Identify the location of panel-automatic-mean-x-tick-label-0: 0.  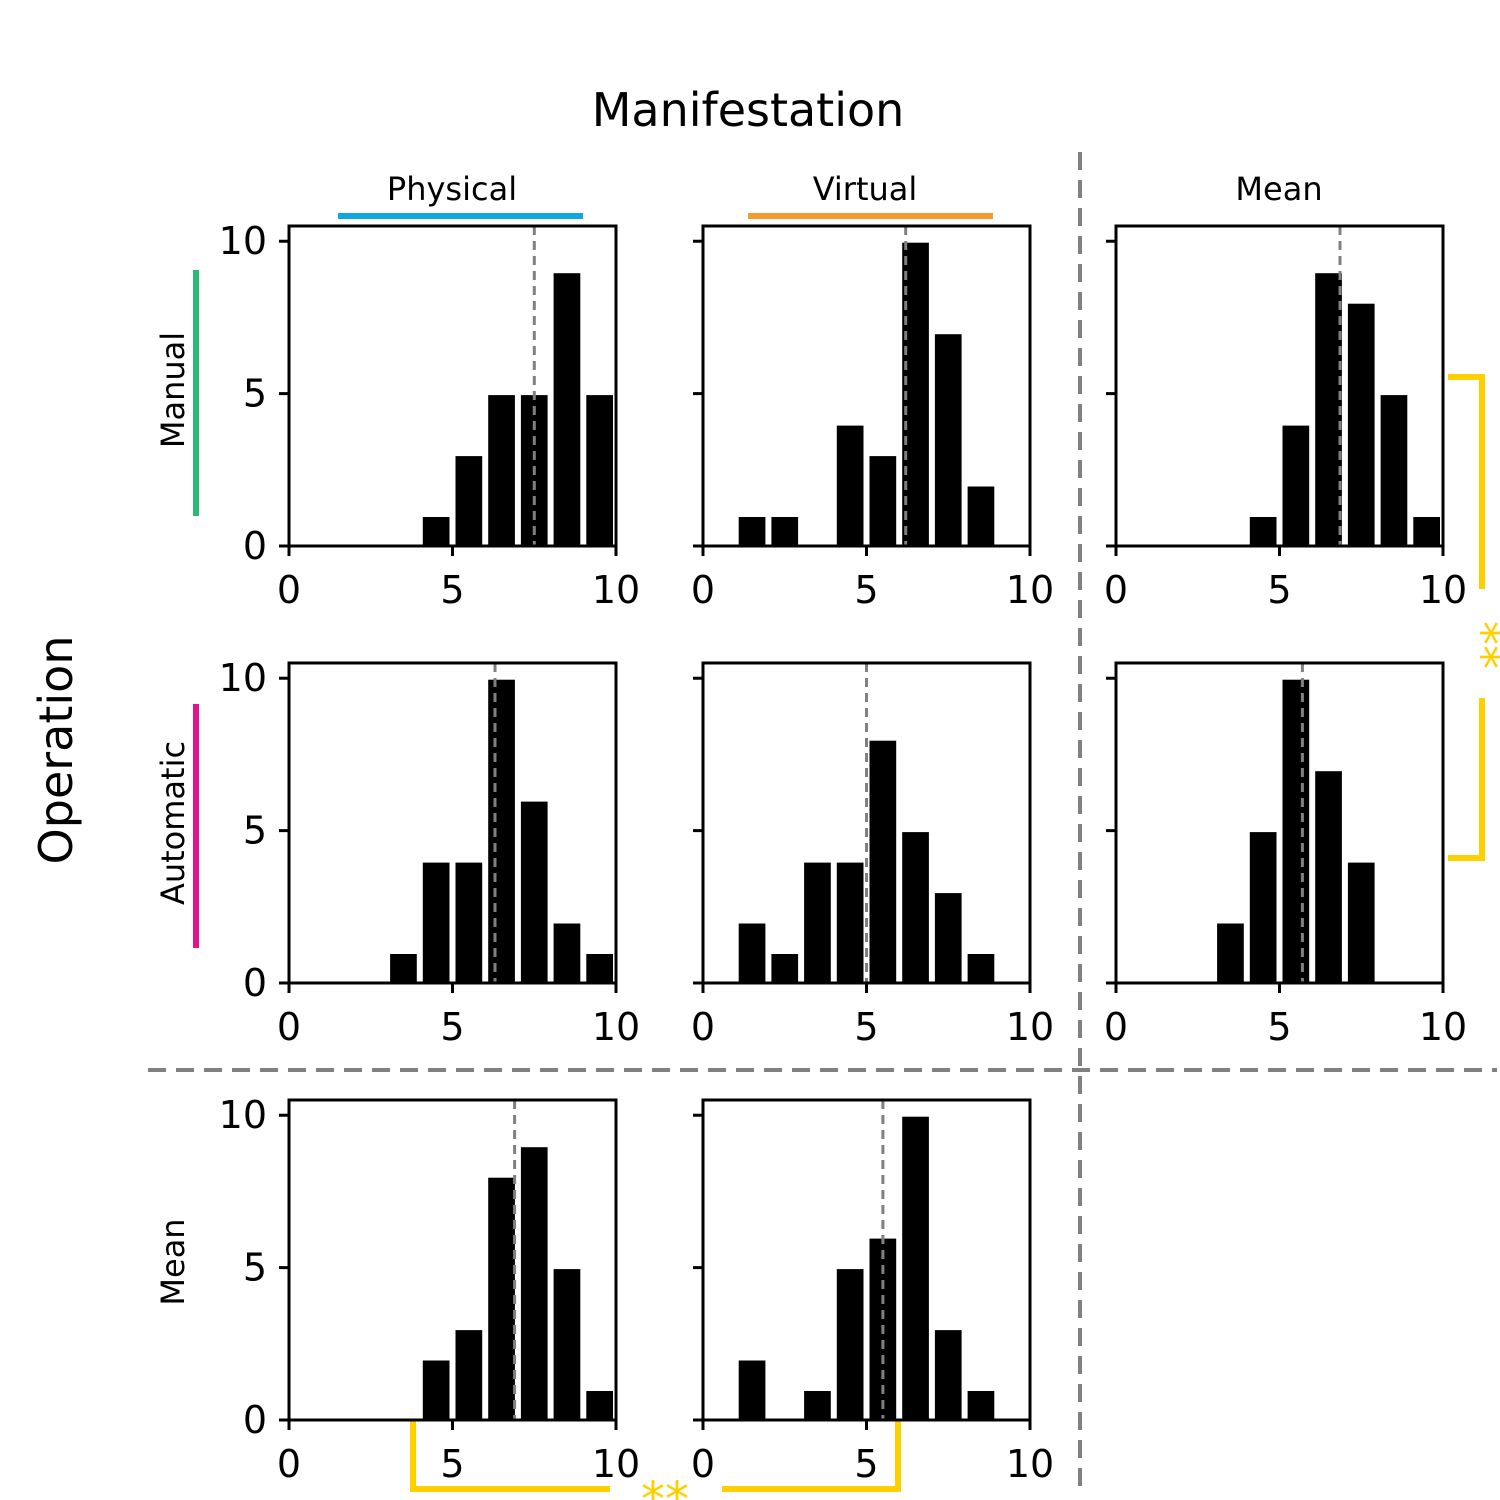
(1116, 1027).